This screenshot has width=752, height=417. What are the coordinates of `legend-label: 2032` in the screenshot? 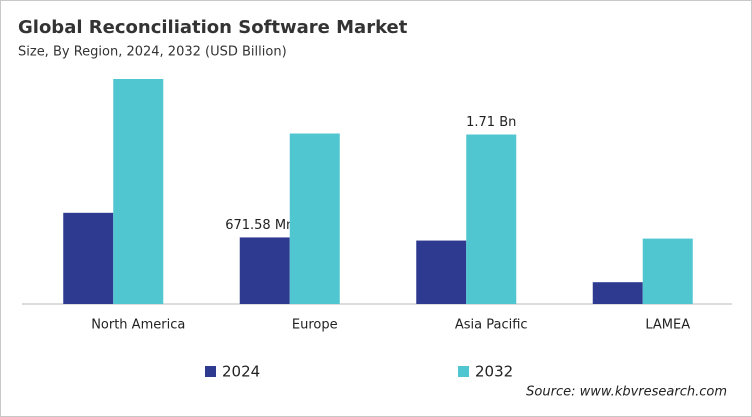 It's located at (494, 372).